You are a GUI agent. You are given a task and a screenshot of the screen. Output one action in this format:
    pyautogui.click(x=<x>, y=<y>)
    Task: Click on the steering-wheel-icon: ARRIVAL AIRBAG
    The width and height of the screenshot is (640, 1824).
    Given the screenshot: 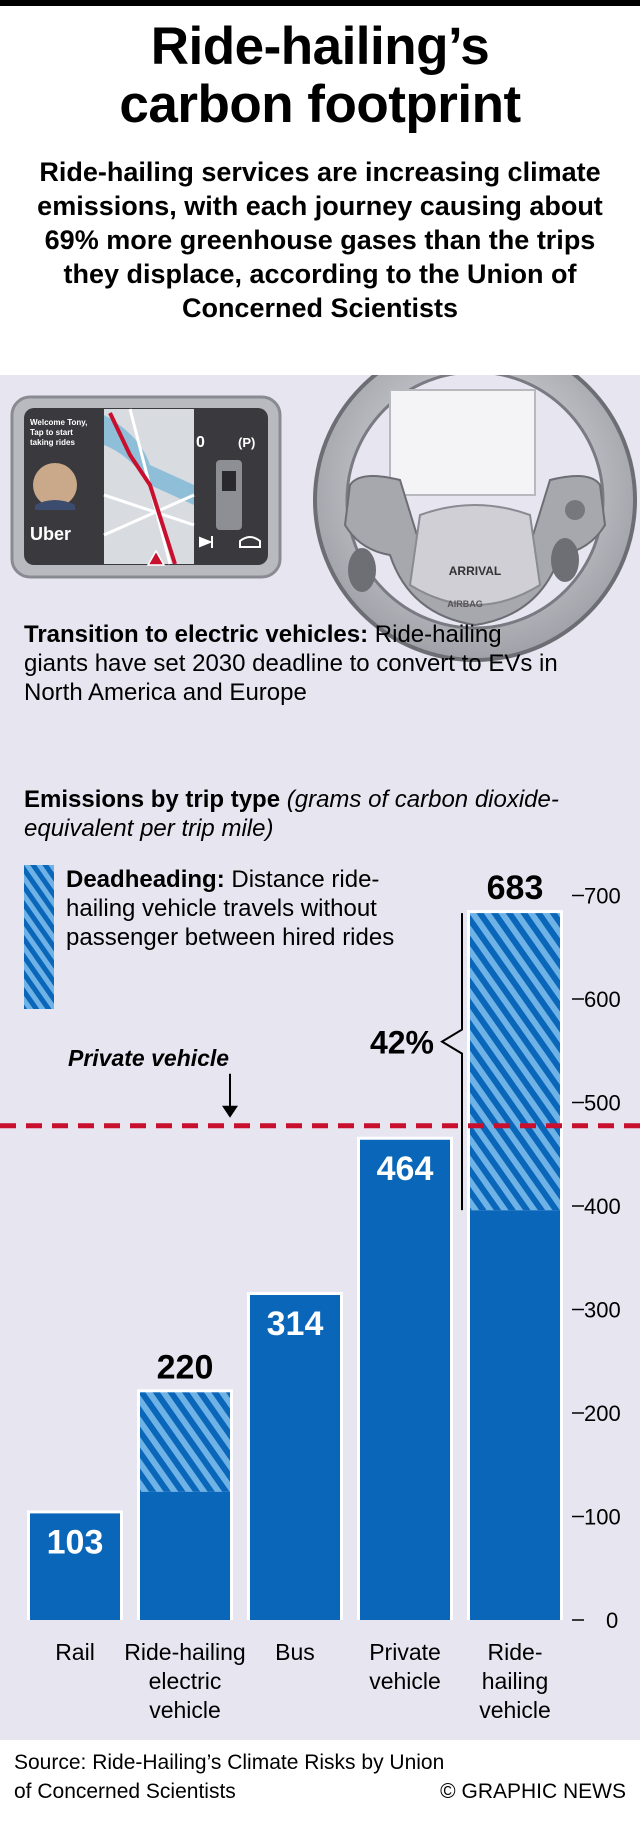 What is the action you would take?
    pyautogui.click(x=475, y=518)
    